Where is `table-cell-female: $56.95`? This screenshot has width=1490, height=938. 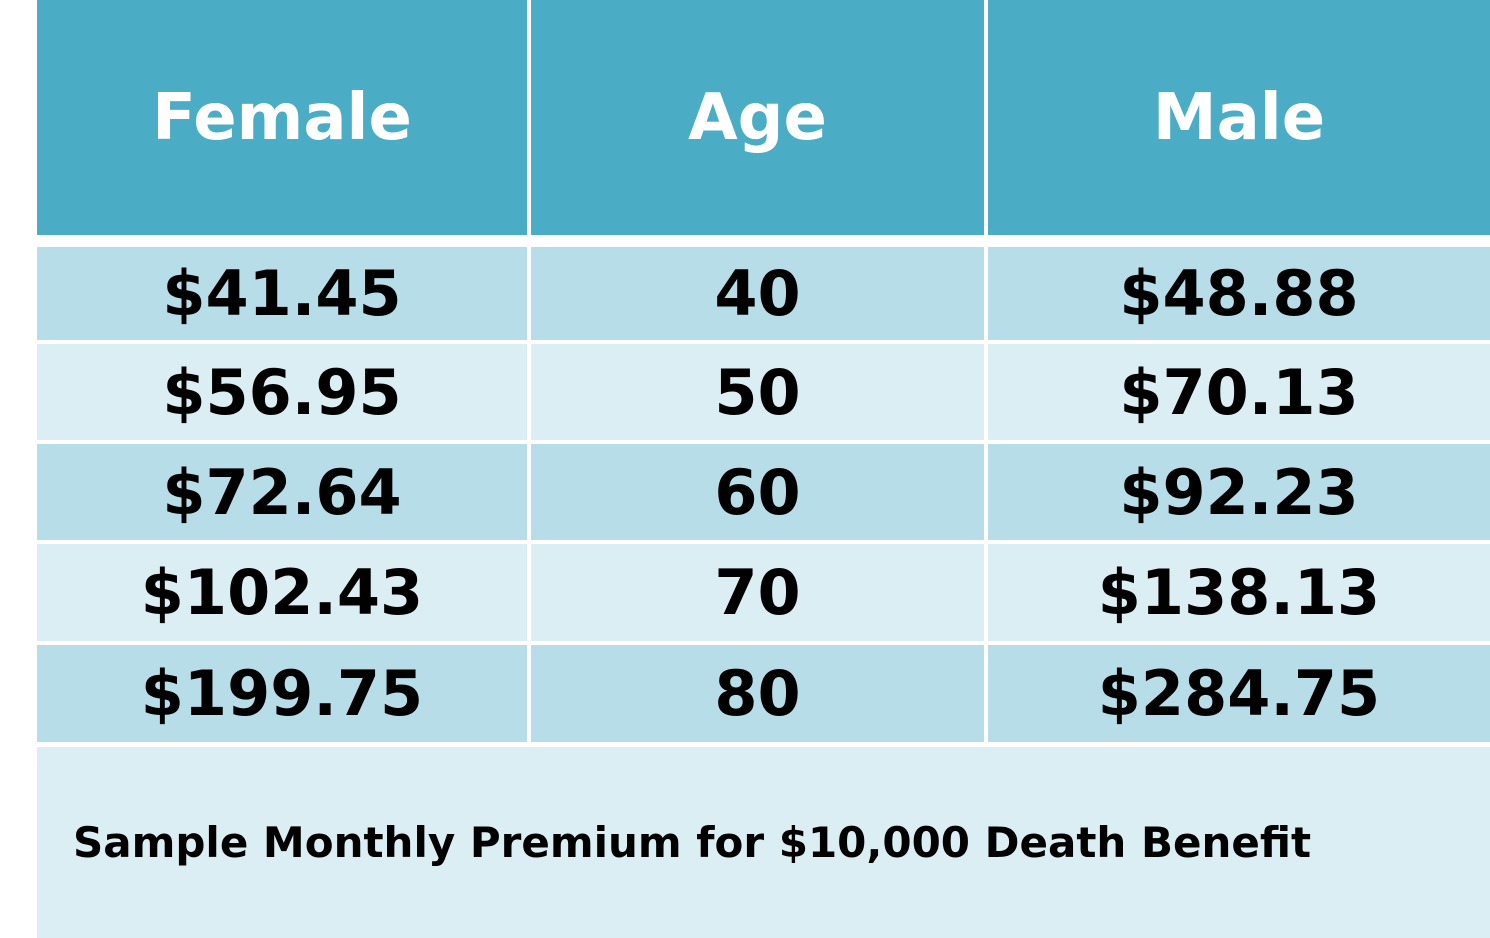
table-cell-female: $56.95 is located at coordinates (282, 392).